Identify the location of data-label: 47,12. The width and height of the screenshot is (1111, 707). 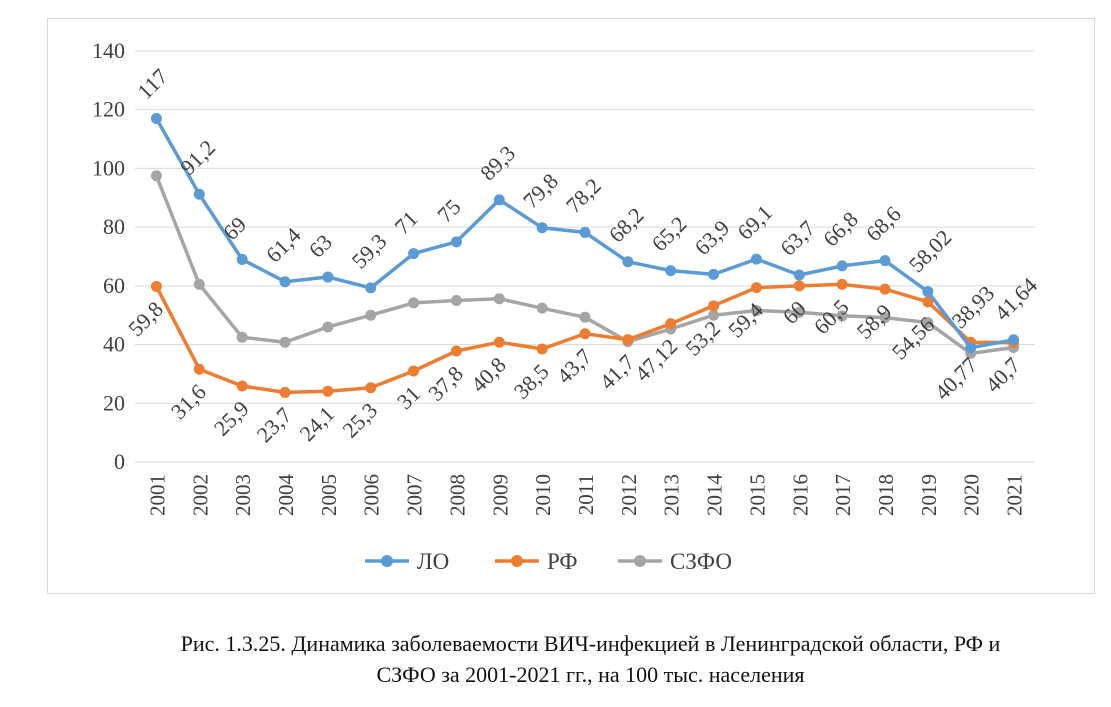
(656, 360).